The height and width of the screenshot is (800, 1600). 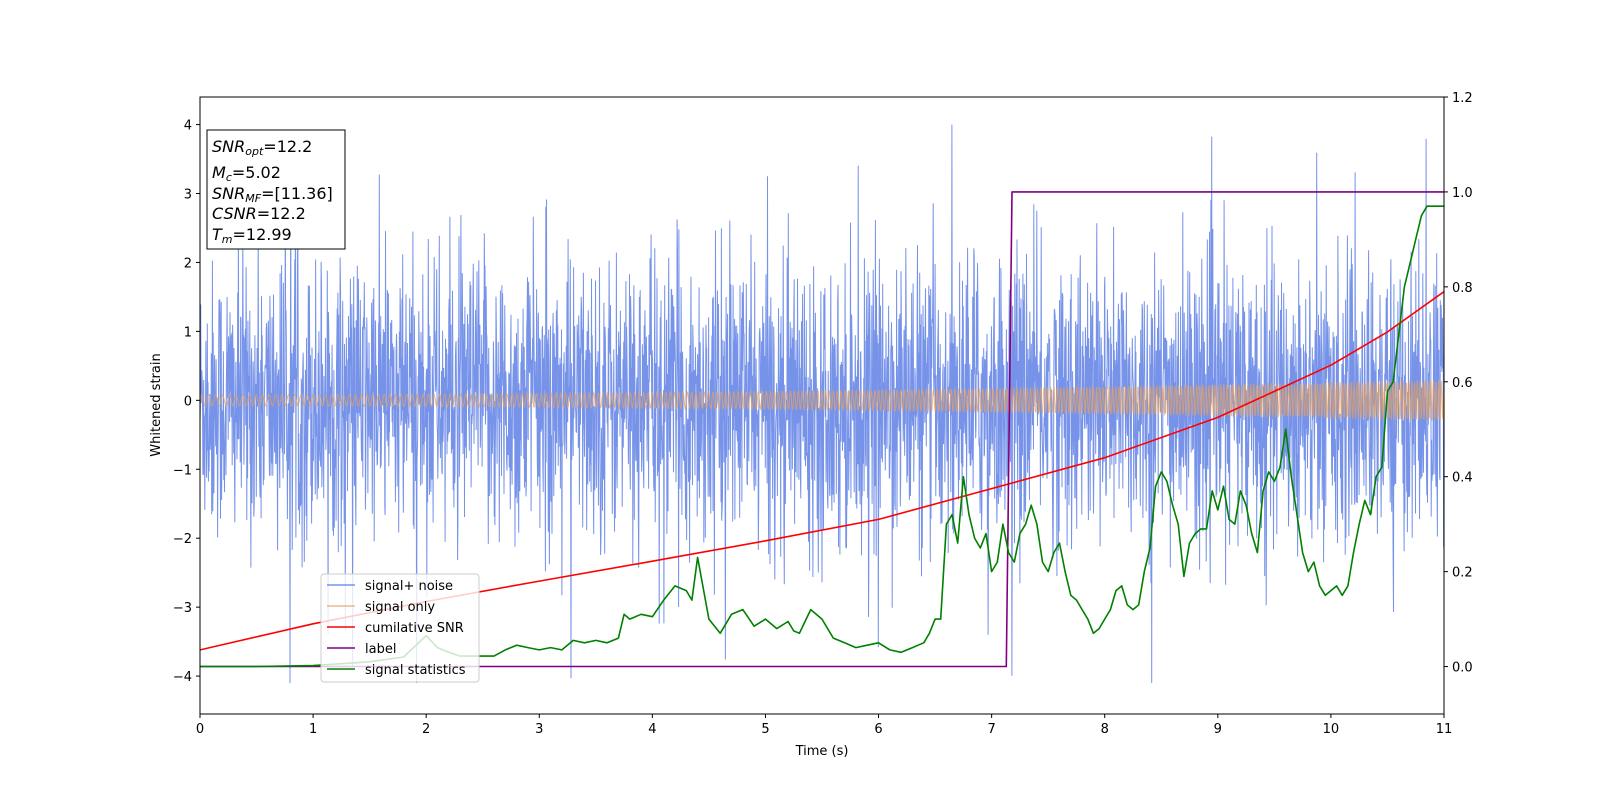 I want to click on x-tick-label: 8, so click(x=1105, y=729).